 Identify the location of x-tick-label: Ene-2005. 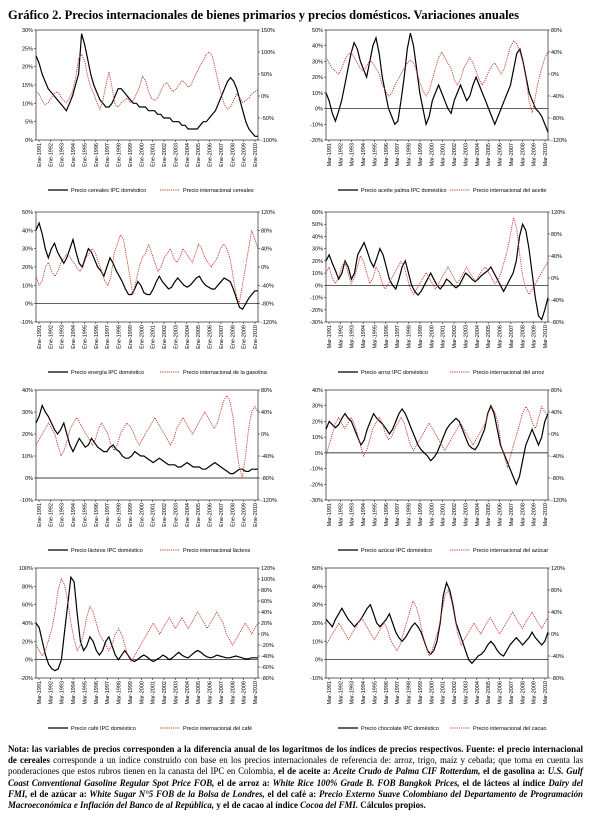
(199, 515).